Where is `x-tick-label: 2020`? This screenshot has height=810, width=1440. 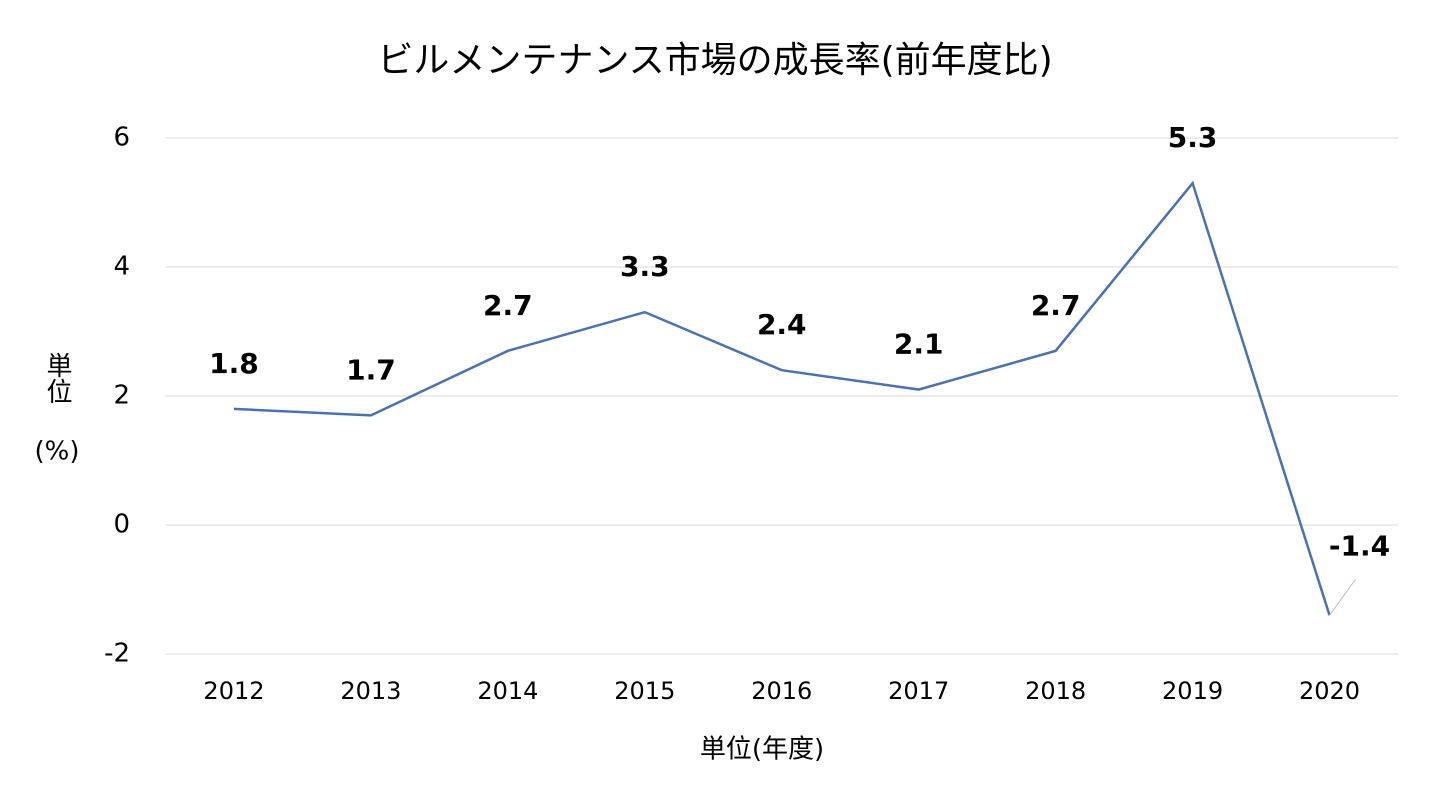
x-tick-label: 2020 is located at coordinates (1329, 691).